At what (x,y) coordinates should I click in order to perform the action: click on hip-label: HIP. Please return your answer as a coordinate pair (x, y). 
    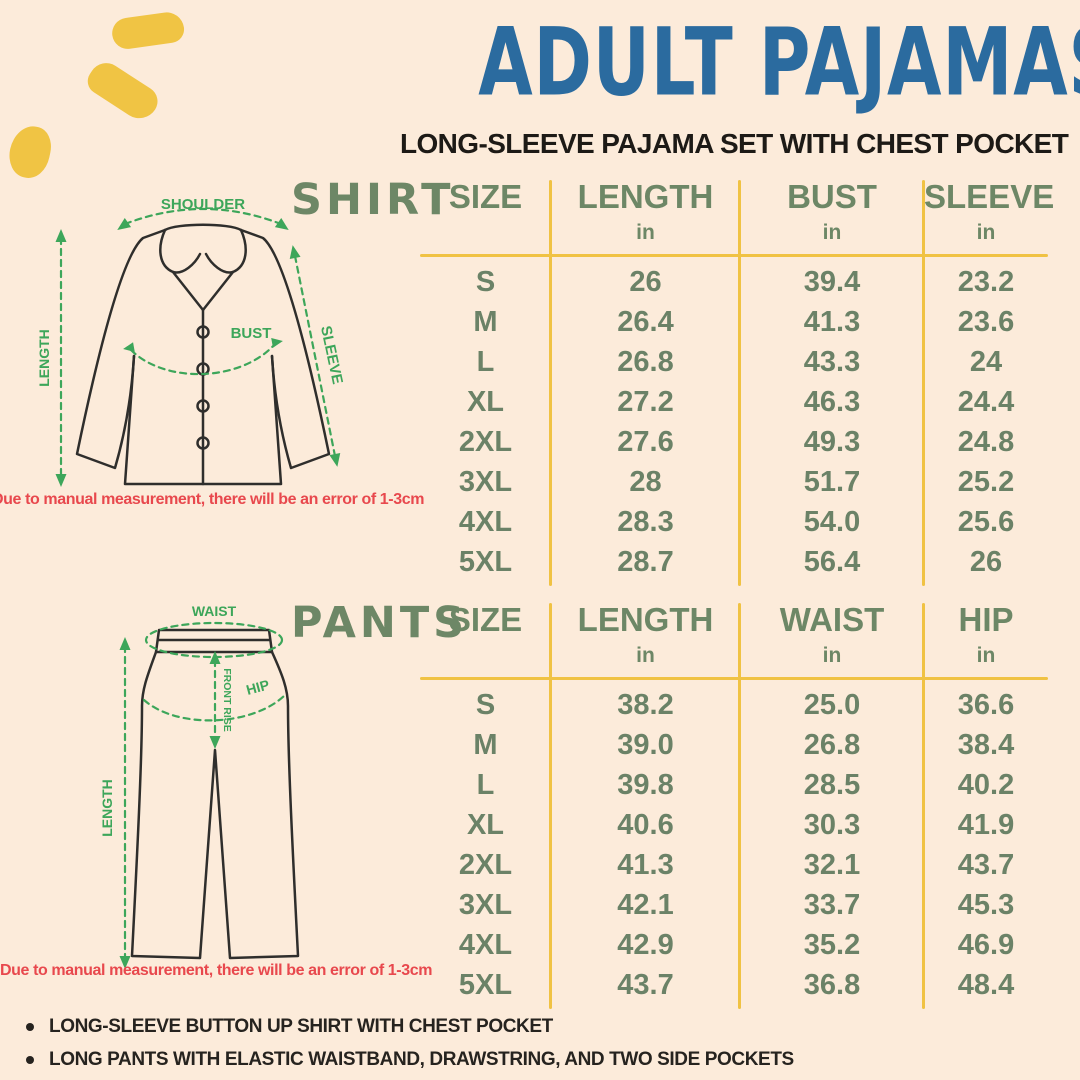
    Looking at the image, I should click on (257, 686).